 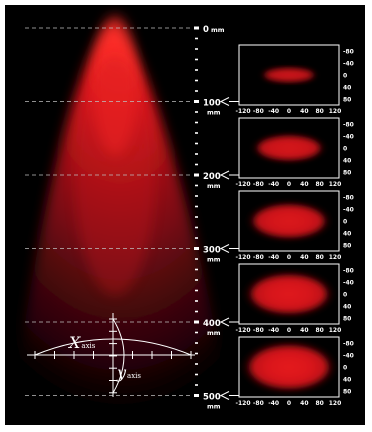 I want to click on distance-label: 100, so click(x=212, y=104).